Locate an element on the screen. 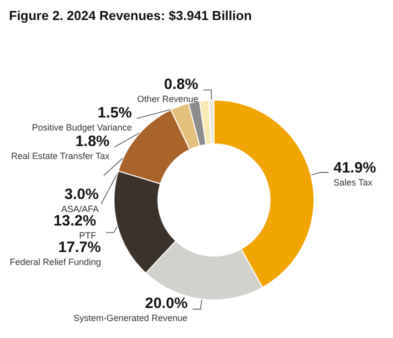 The width and height of the screenshot is (393, 338). data-label: 41.9% is located at coordinates (354, 168).